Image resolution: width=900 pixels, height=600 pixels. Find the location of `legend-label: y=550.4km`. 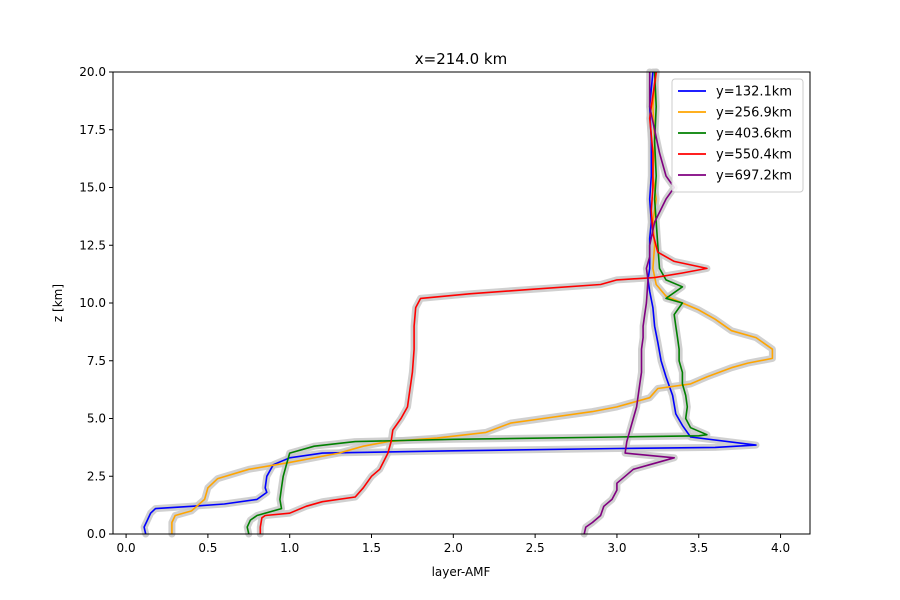

legend-label: y=550.4km is located at coordinates (754, 155).